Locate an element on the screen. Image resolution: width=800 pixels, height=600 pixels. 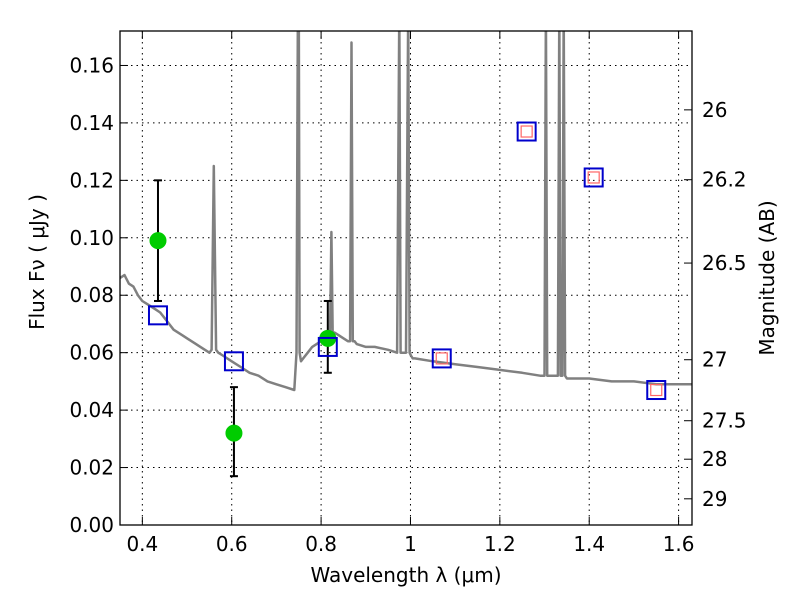
mag-tick-label: 26.5 is located at coordinates (724, 263).